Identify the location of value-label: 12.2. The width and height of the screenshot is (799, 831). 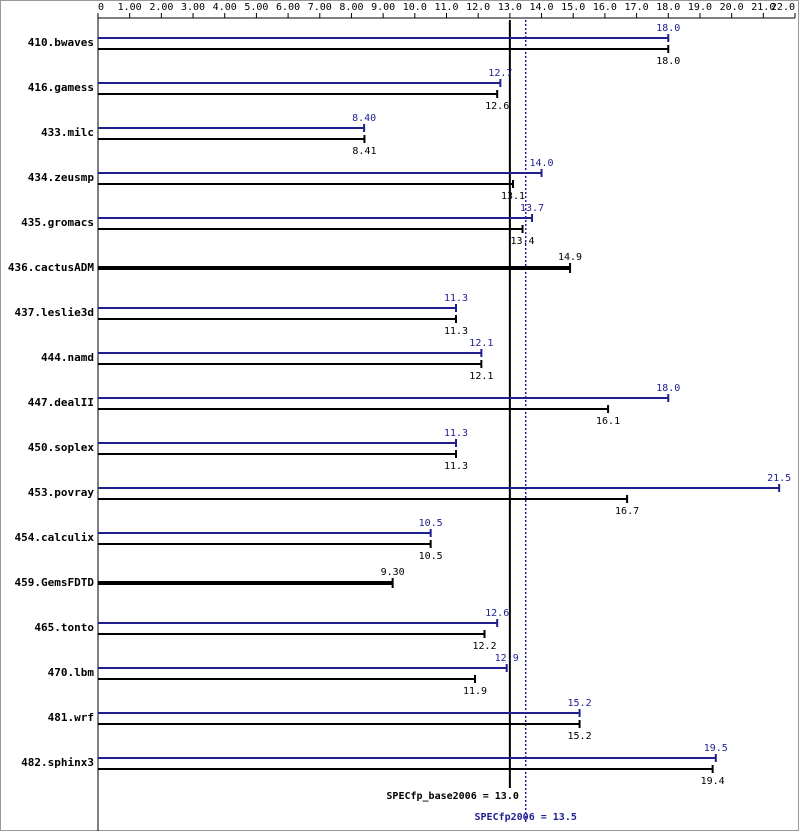
(484, 646).